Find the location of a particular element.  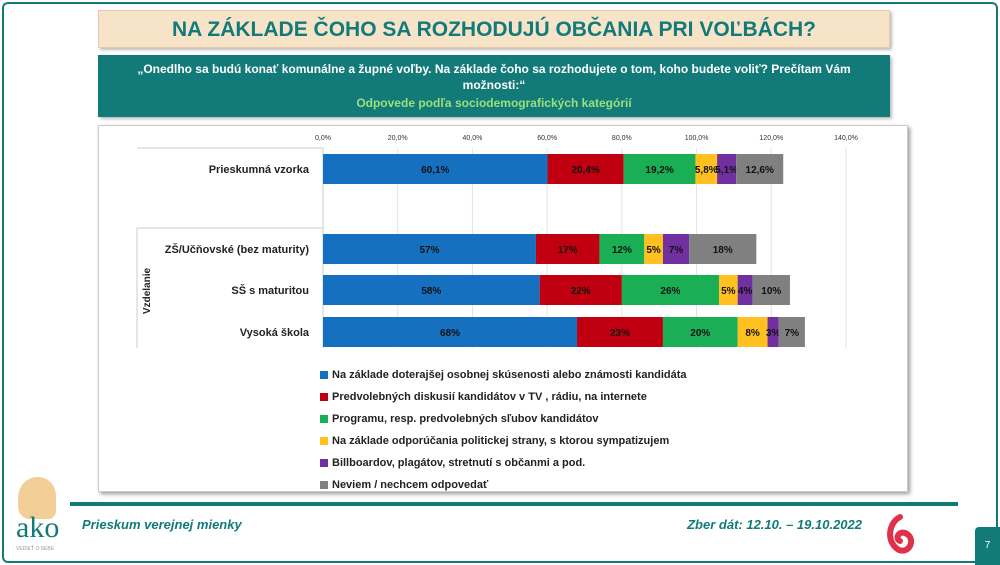

x-tick-label: 40,0% is located at coordinates (472, 138).